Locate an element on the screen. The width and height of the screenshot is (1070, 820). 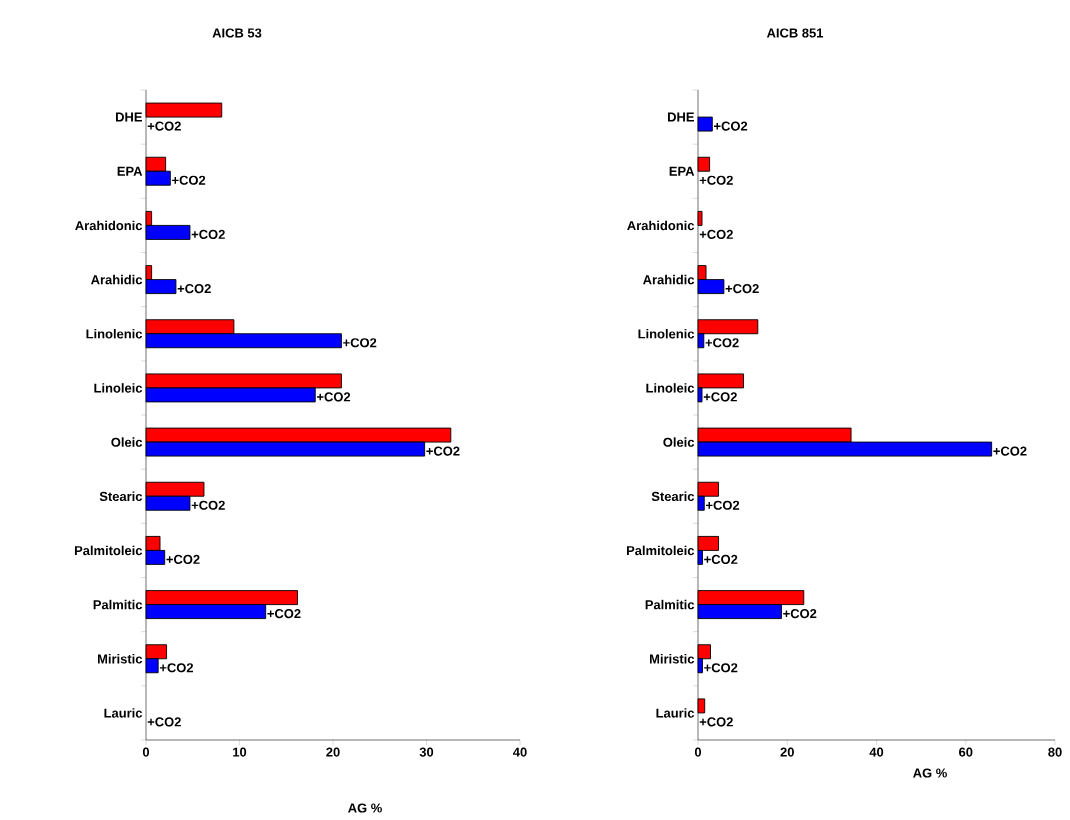
chart-title: AICB 53 is located at coordinates (237, 33).